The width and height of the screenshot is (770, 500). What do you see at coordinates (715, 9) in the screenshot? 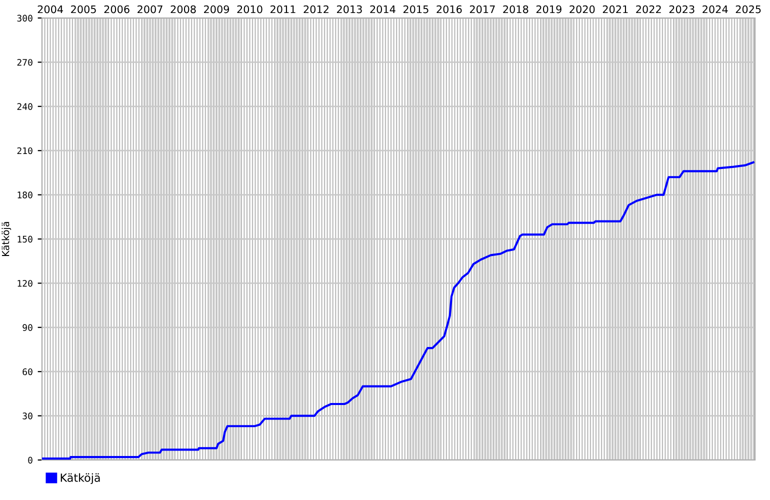
I see `x-tick-label: 2024` at bounding box center [715, 9].